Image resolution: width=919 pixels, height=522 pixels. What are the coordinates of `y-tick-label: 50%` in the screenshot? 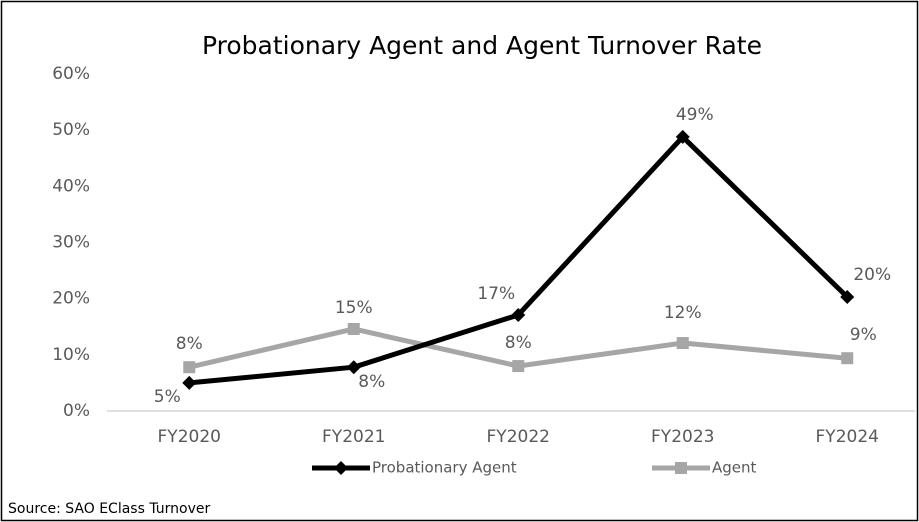 It's located at (71, 130).